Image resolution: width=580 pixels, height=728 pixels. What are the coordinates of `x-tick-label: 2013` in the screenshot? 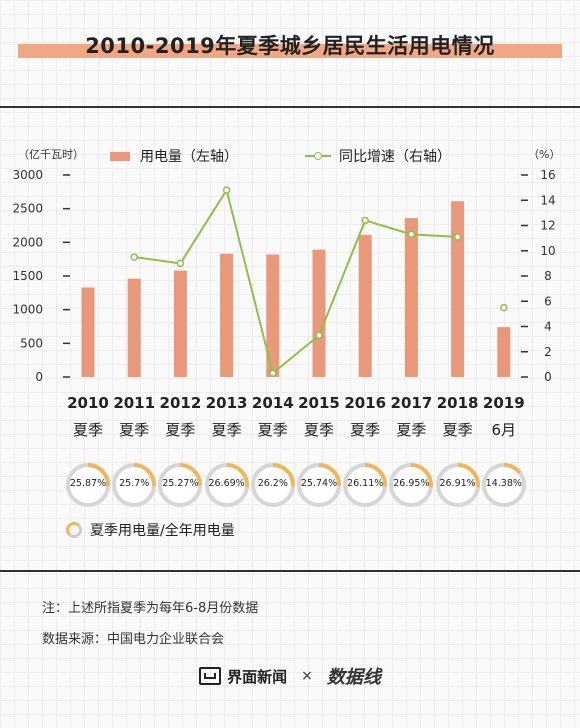 It's located at (226, 403).